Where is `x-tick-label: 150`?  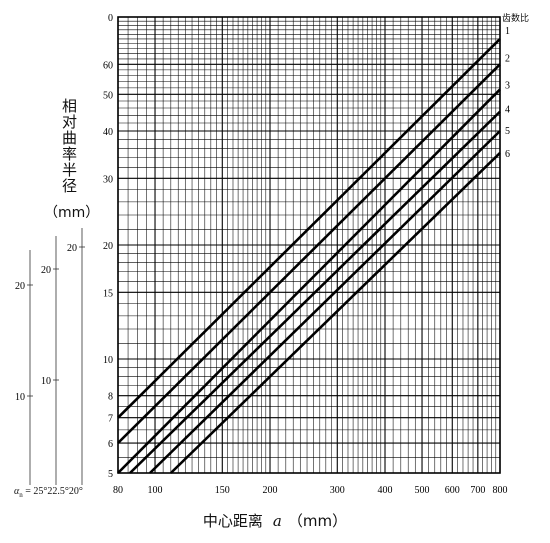 x-tick-label: 150 is located at coordinates (222, 490).